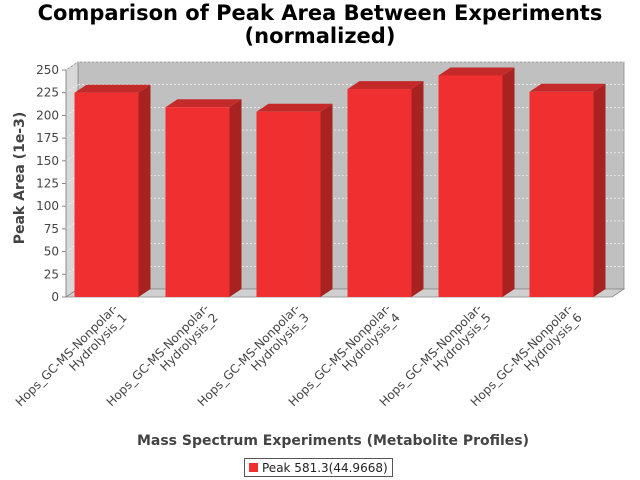 The height and width of the screenshot is (480, 640). Describe the element at coordinates (320, 36) in the screenshot. I see `chart-title-line-2: (normalized)` at that location.